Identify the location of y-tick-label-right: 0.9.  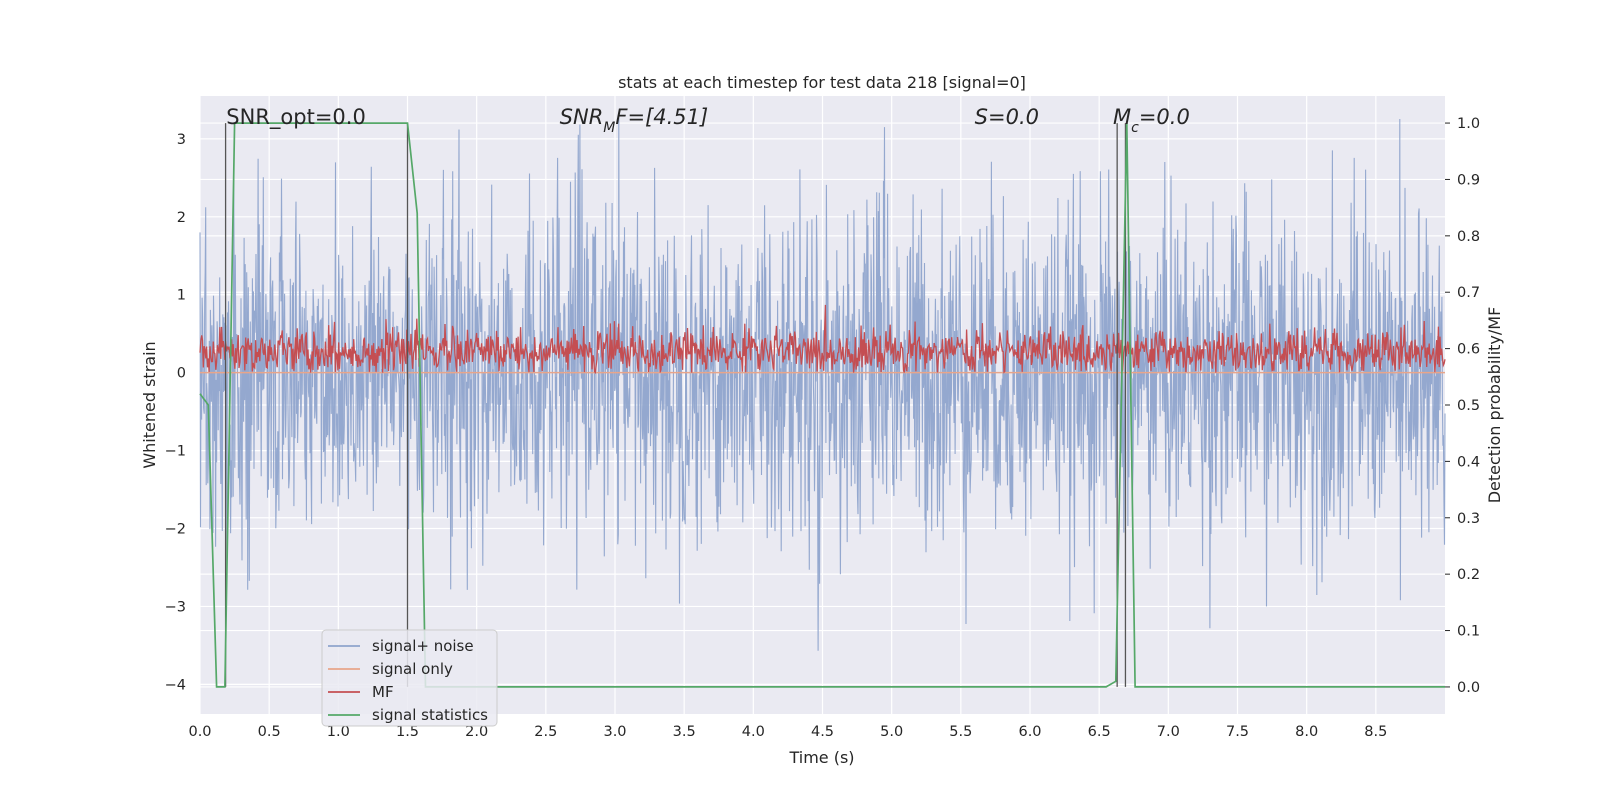
(1468, 180).